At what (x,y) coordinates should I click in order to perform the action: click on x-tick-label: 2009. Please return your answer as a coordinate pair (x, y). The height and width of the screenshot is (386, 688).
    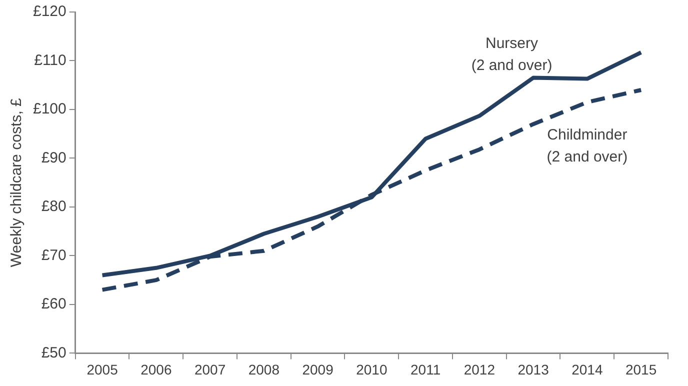
    Looking at the image, I should click on (318, 369).